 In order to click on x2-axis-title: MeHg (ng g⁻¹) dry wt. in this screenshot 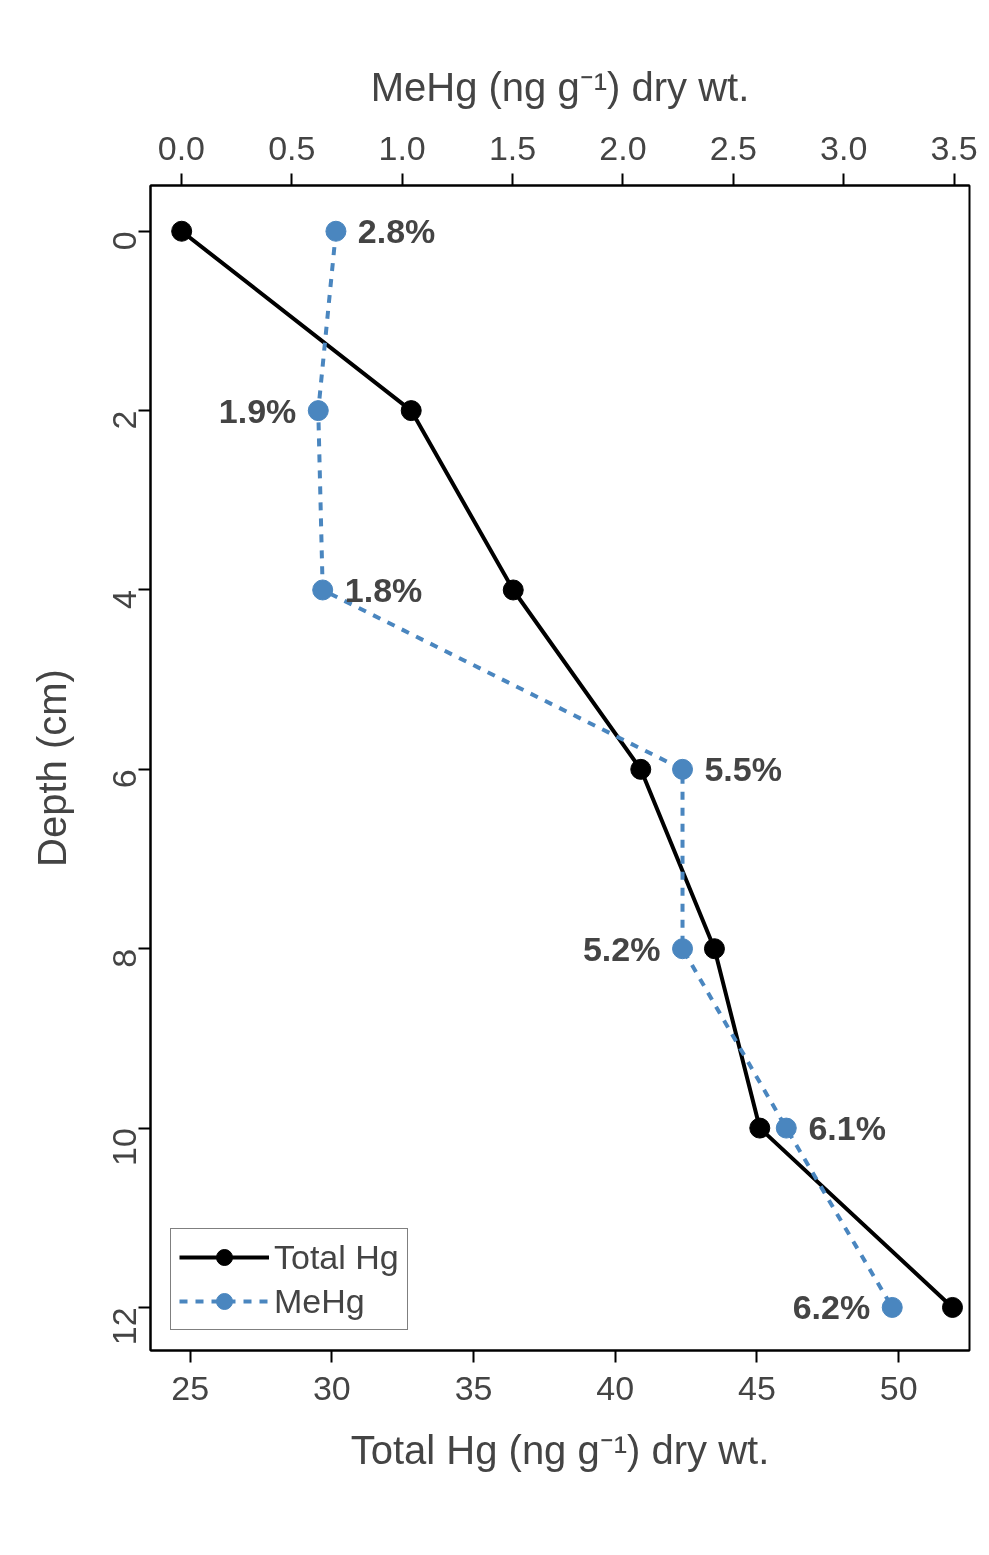, I will do `click(560, 86)`.